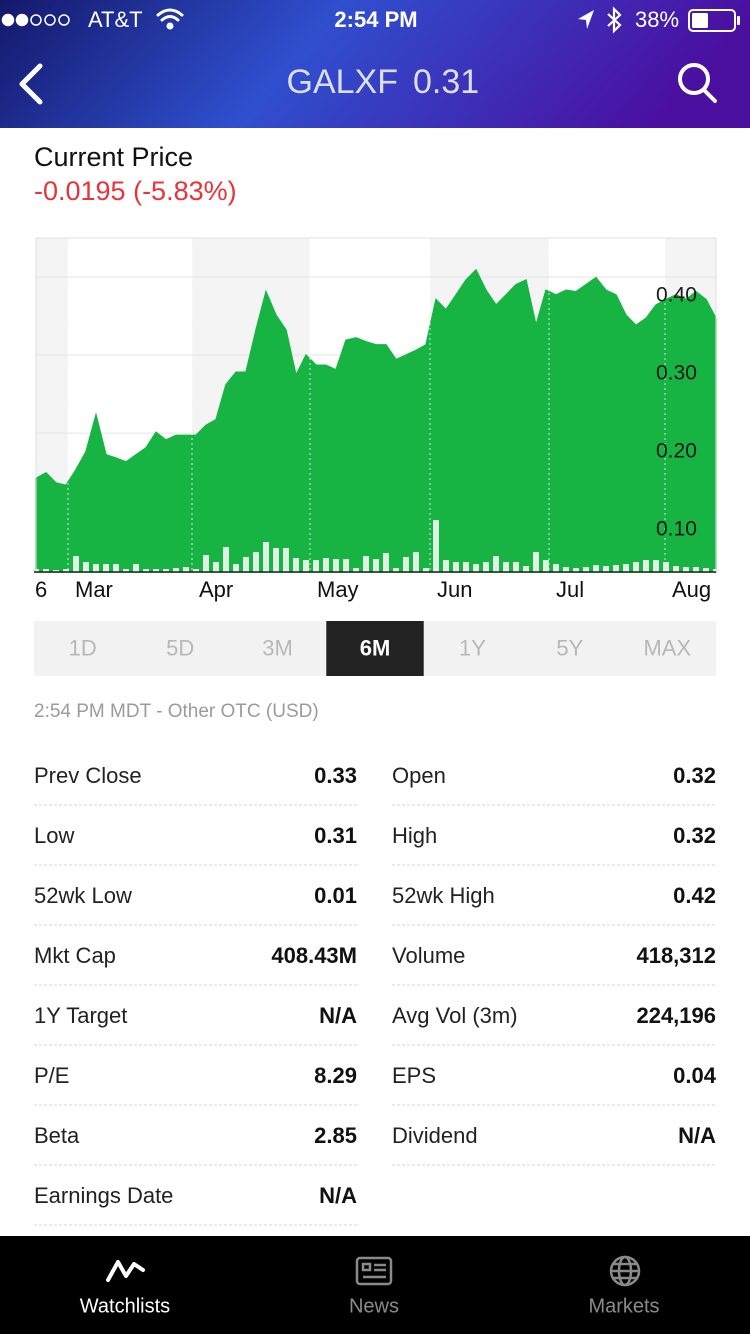 This screenshot has width=750, height=1334. I want to click on stat-value: 0.01, so click(335, 895).